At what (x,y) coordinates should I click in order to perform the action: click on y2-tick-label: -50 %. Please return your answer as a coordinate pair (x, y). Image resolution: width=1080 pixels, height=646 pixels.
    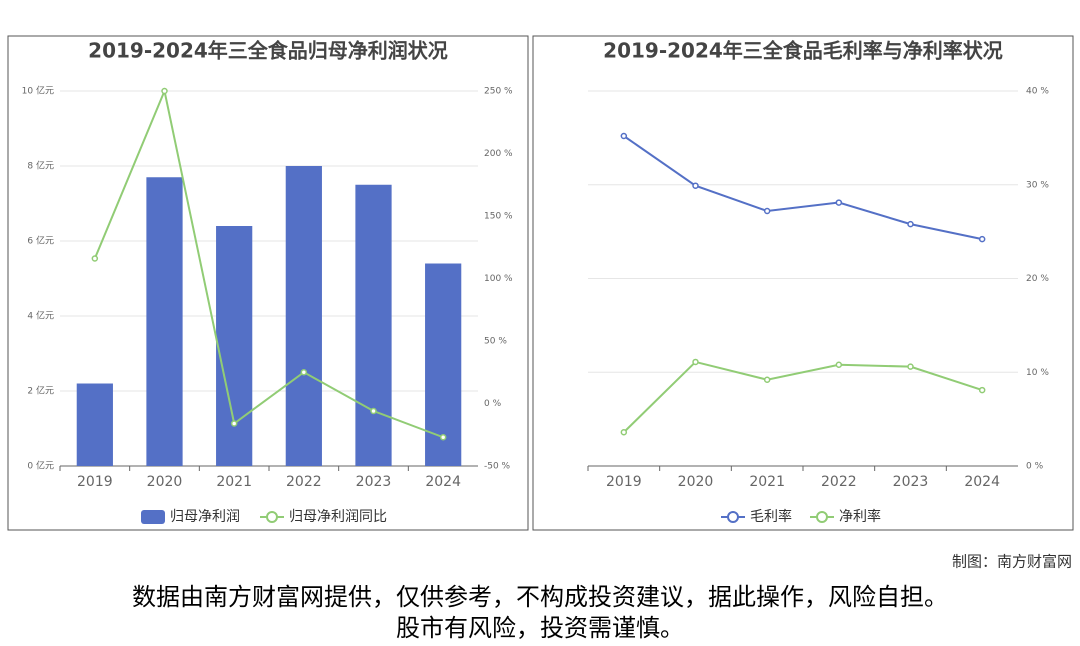
    Looking at the image, I should click on (497, 467).